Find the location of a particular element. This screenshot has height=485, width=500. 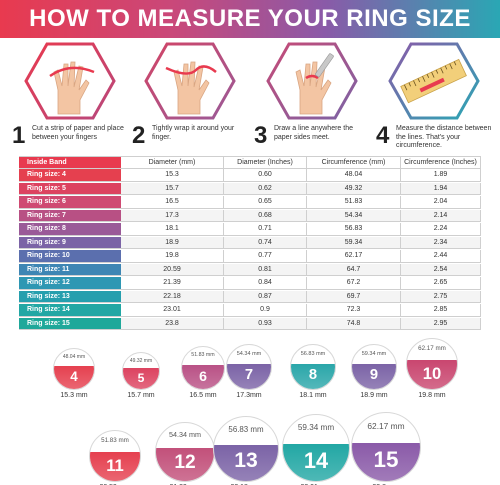

table-row: Ring size: 15 23.8 0.93 74.8 2.95 is located at coordinates (250, 324).